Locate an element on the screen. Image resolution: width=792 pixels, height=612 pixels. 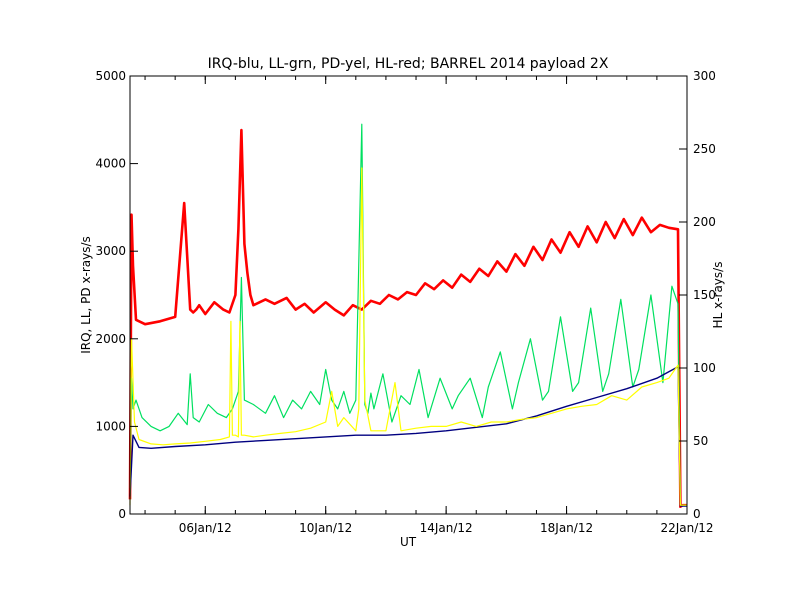
x-tick-label-0: 06Jan/12 is located at coordinates (205, 528).